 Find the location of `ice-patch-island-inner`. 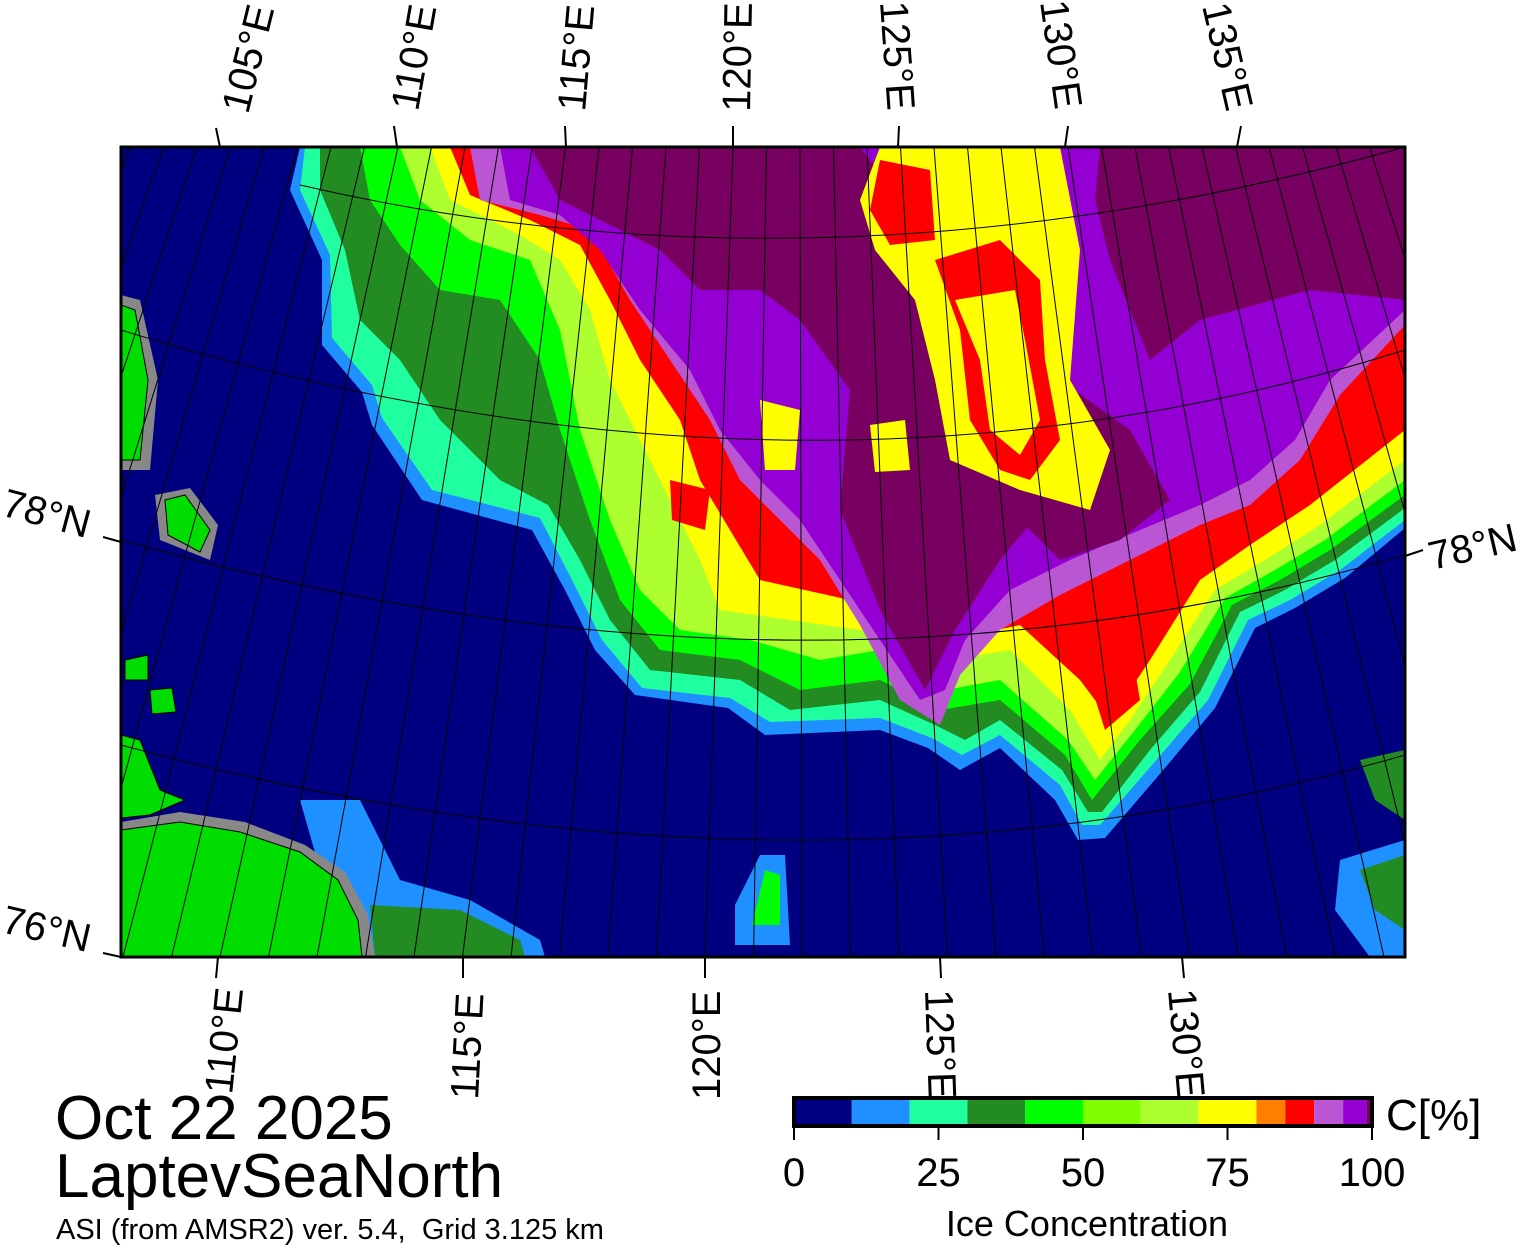

ice-patch-island-inner is located at coordinates (766, 897).